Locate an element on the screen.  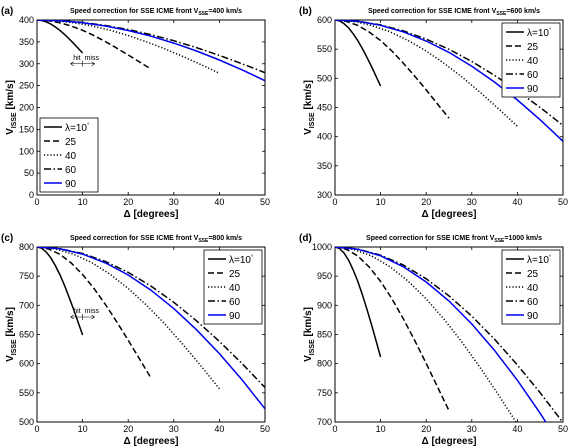
x-tick-label: 0 is located at coordinates (36, 202).